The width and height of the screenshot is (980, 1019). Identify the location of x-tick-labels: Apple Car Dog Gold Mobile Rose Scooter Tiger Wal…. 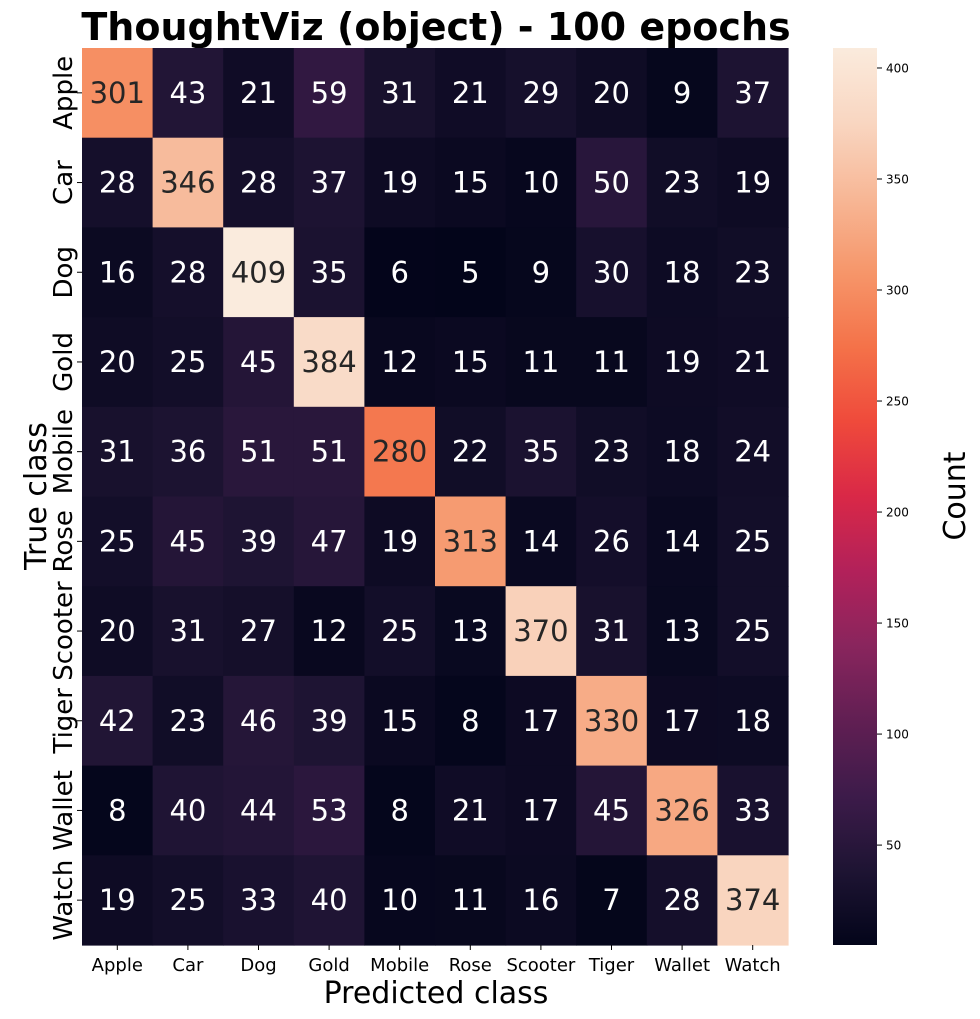
(436, 960).